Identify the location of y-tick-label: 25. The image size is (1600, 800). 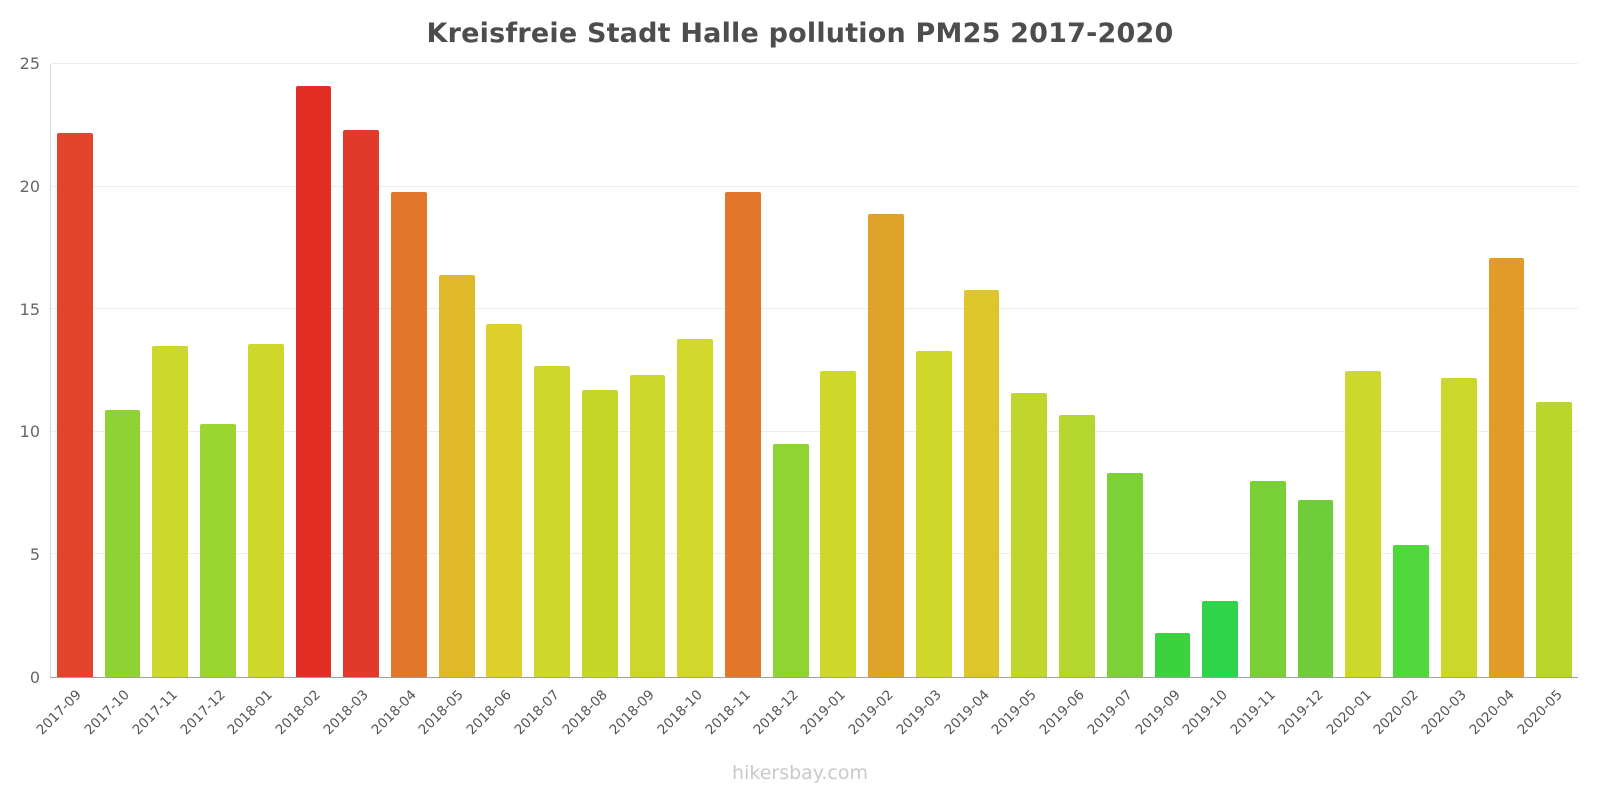
(29, 63).